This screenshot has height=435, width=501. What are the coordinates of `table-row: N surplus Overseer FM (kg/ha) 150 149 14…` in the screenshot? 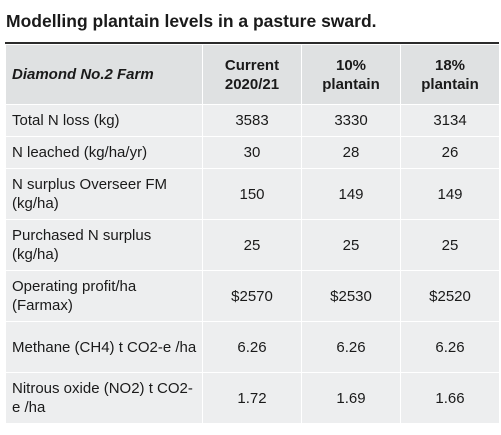 It's located at (252, 194).